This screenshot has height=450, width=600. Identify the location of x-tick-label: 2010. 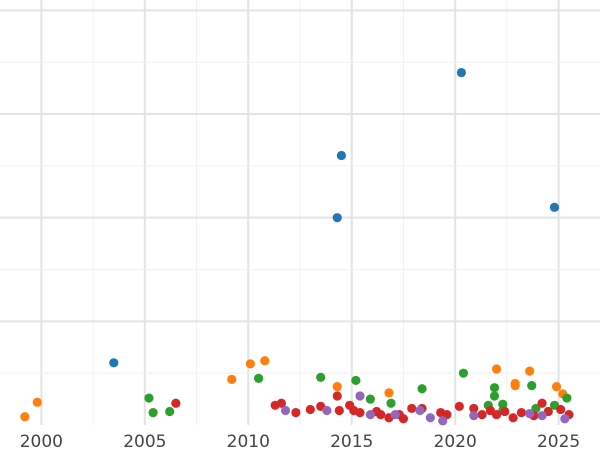
(248, 441).